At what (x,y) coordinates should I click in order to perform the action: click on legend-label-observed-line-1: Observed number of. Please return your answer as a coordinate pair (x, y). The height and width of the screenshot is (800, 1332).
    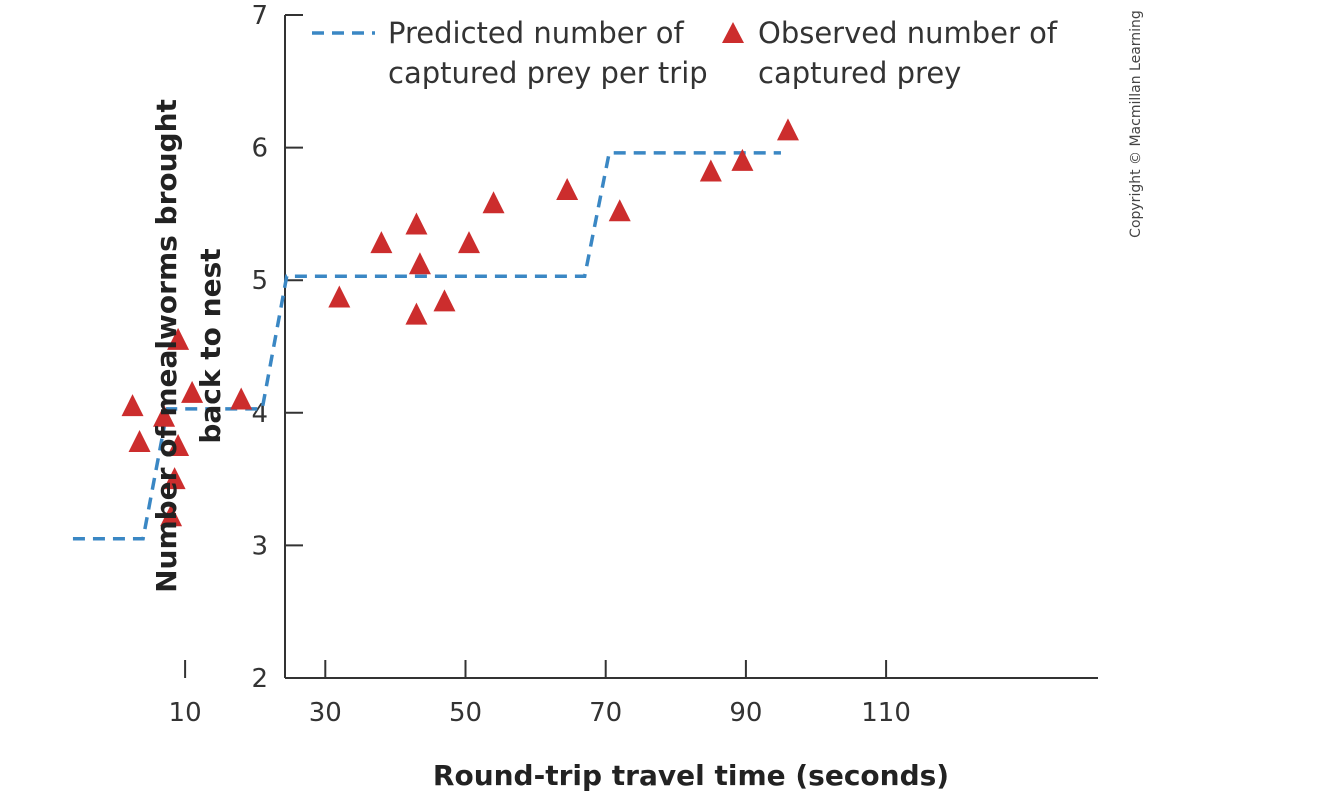
    Looking at the image, I should click on (908, 33).